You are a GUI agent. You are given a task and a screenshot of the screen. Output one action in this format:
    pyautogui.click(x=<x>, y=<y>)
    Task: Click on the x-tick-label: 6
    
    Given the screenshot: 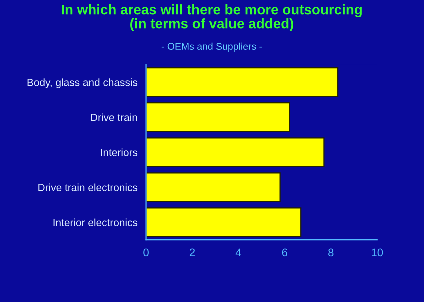 What is the action you would take?
    pyautogui.click(x=285, y=252)
    